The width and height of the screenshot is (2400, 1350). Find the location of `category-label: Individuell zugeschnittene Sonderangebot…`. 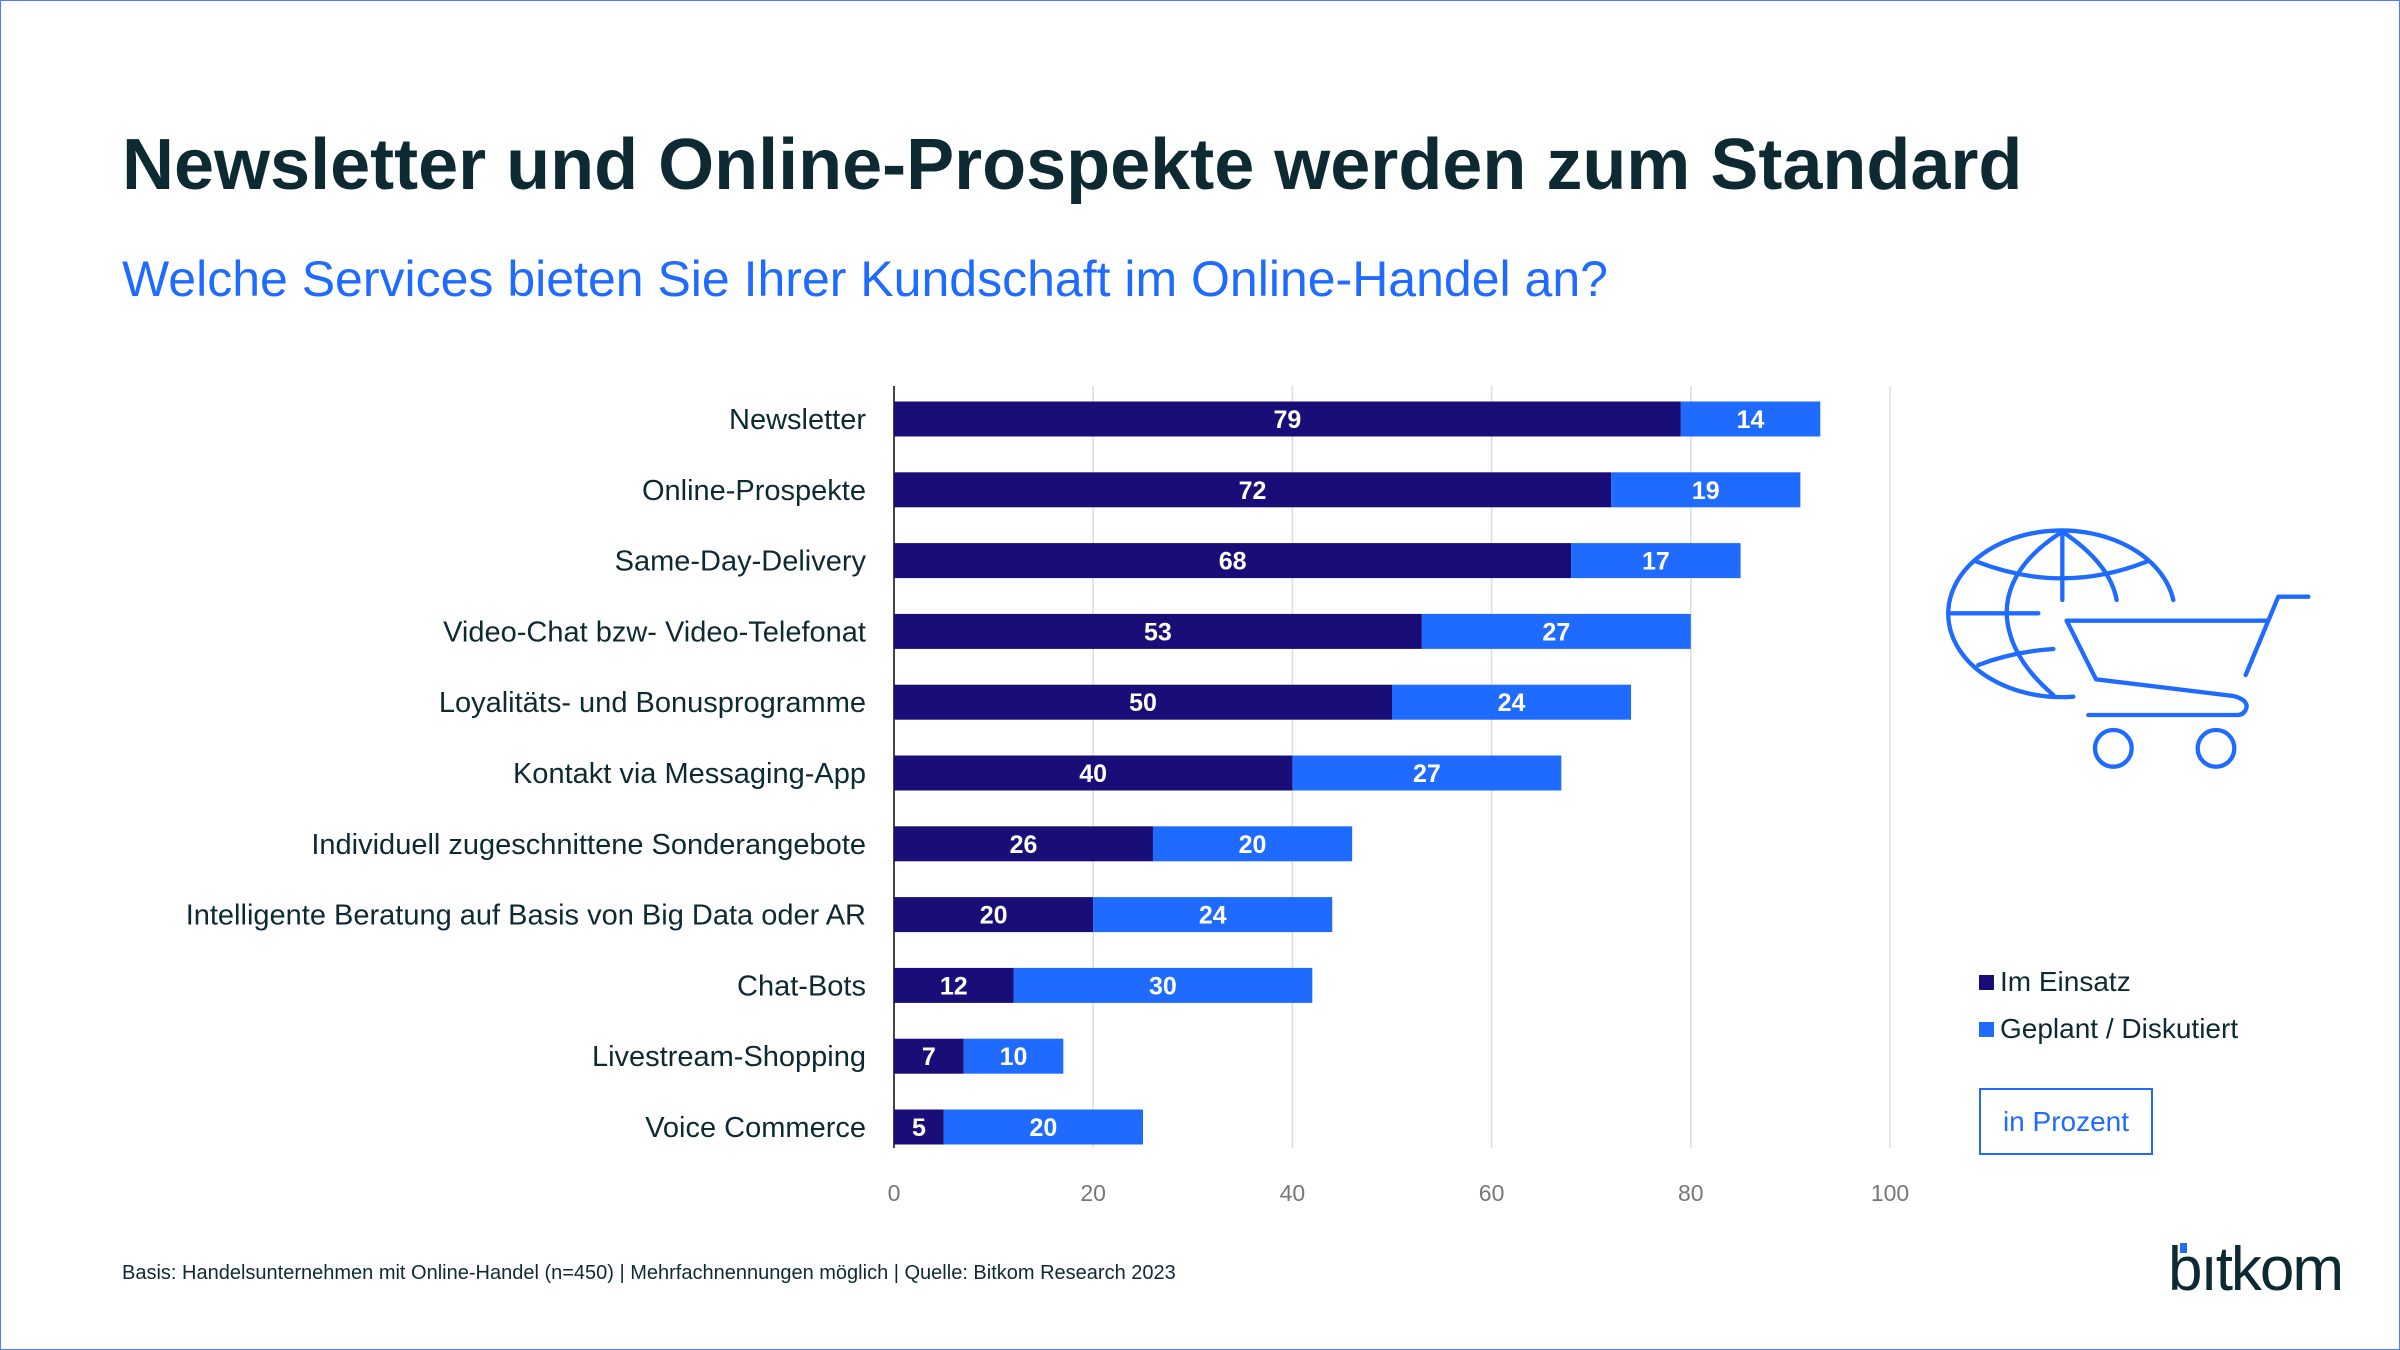

category-label: Individuell zugeschnittene Sonderangebot… is located at coordinates (588, 845).